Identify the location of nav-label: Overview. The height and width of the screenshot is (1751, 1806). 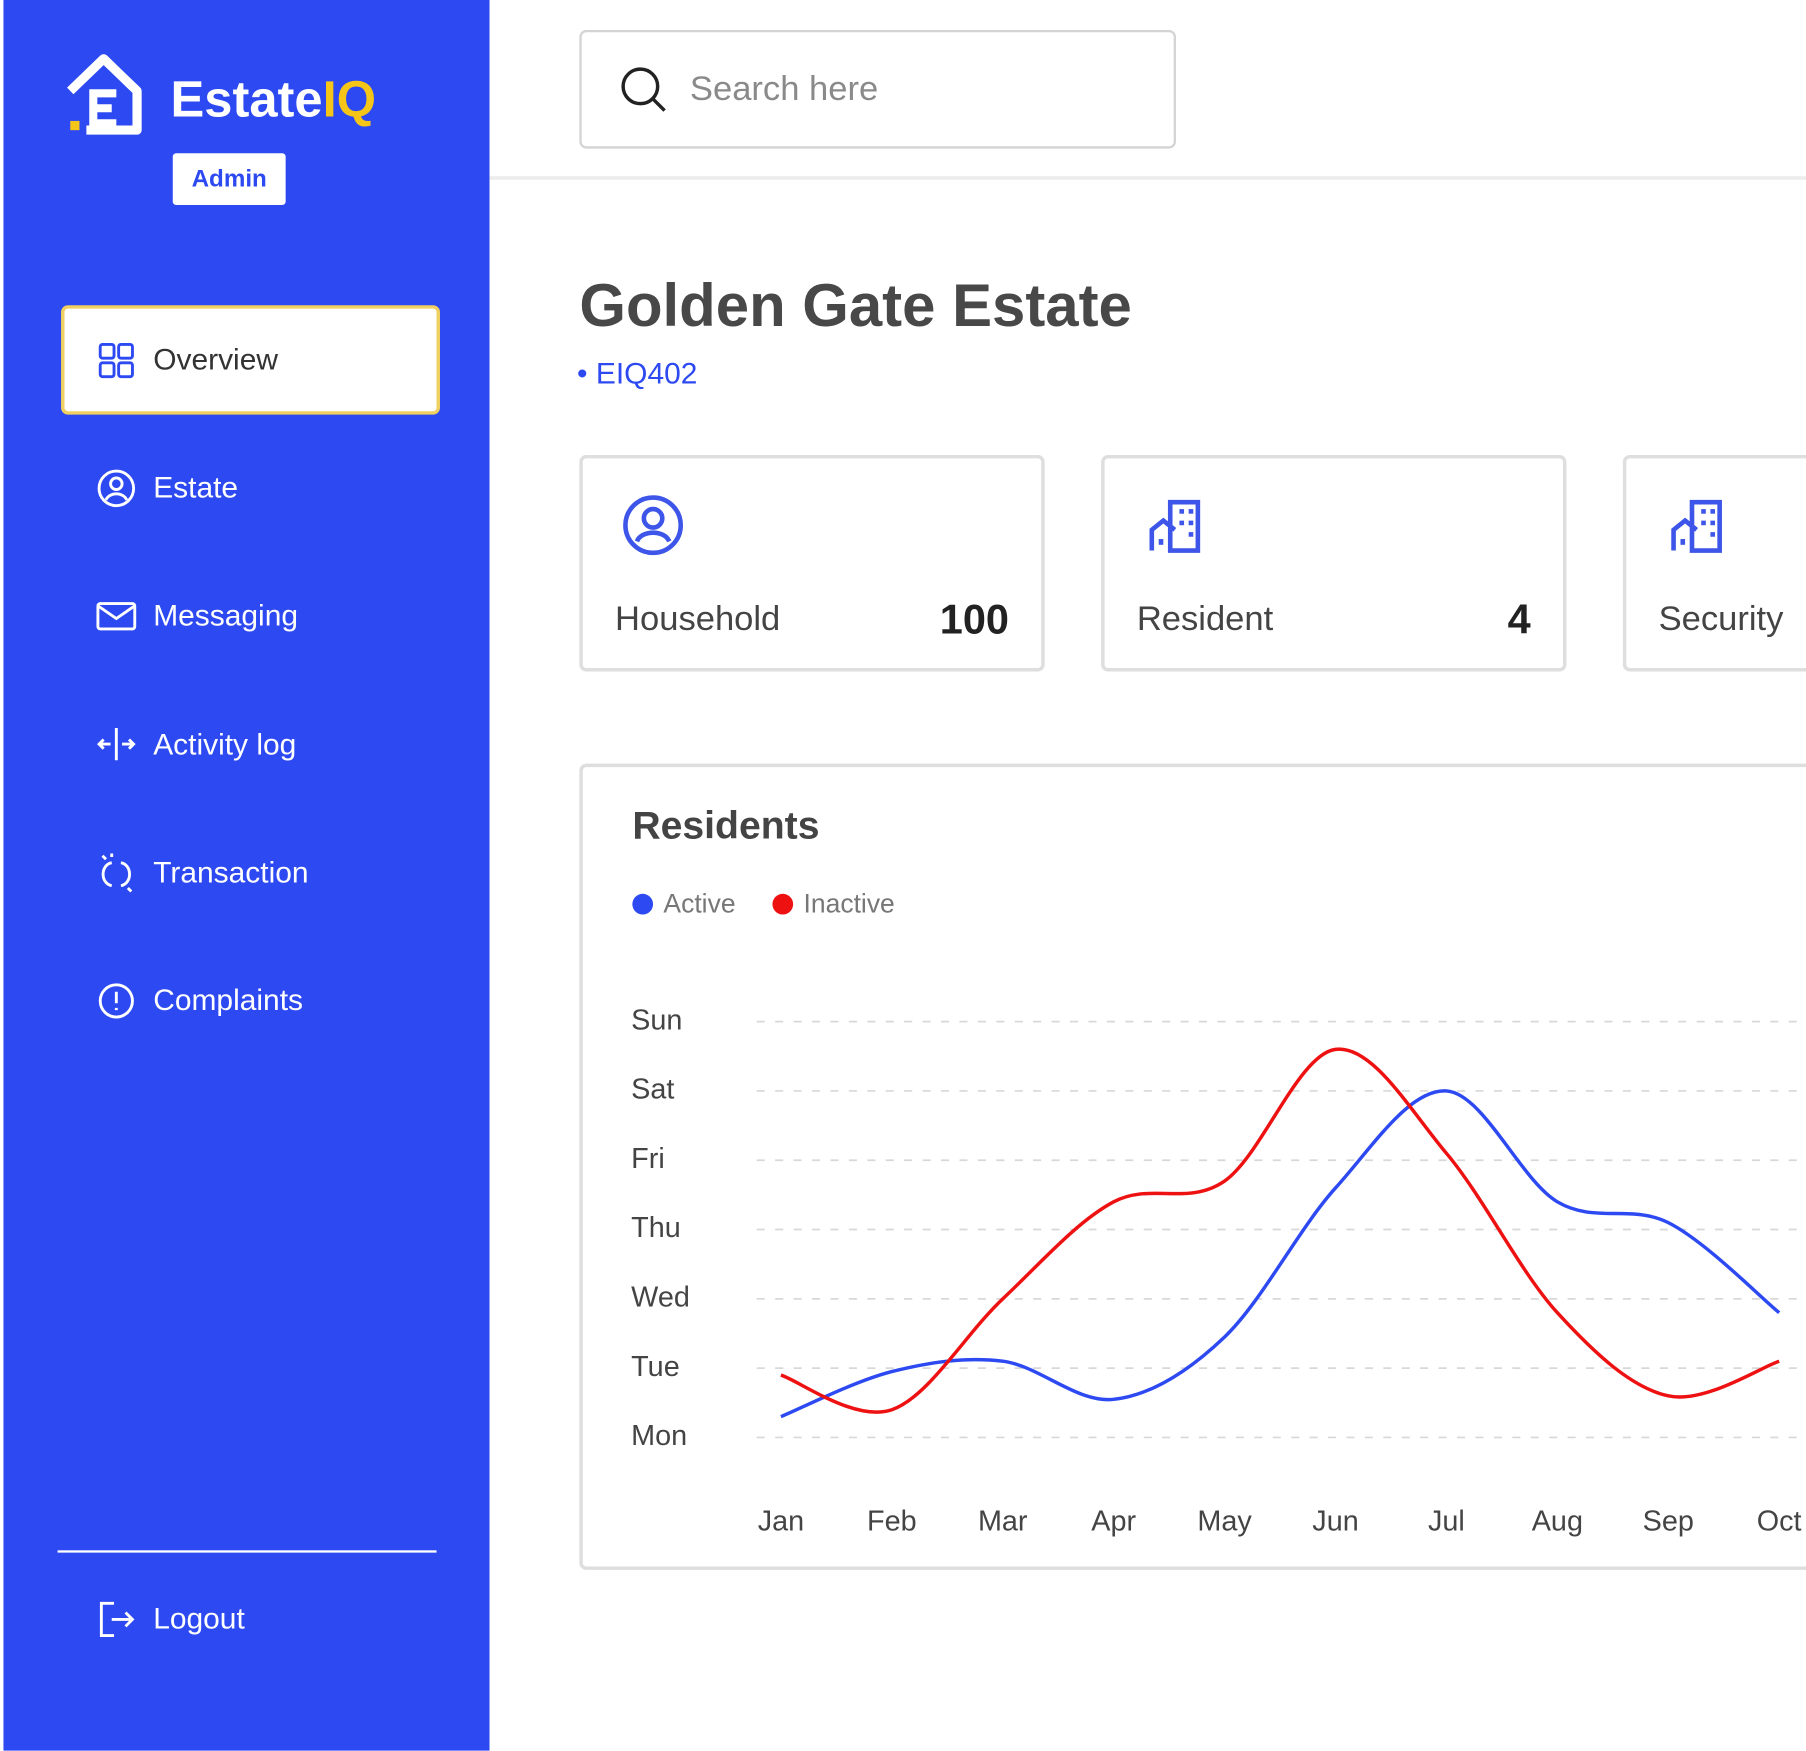
(215, 359).